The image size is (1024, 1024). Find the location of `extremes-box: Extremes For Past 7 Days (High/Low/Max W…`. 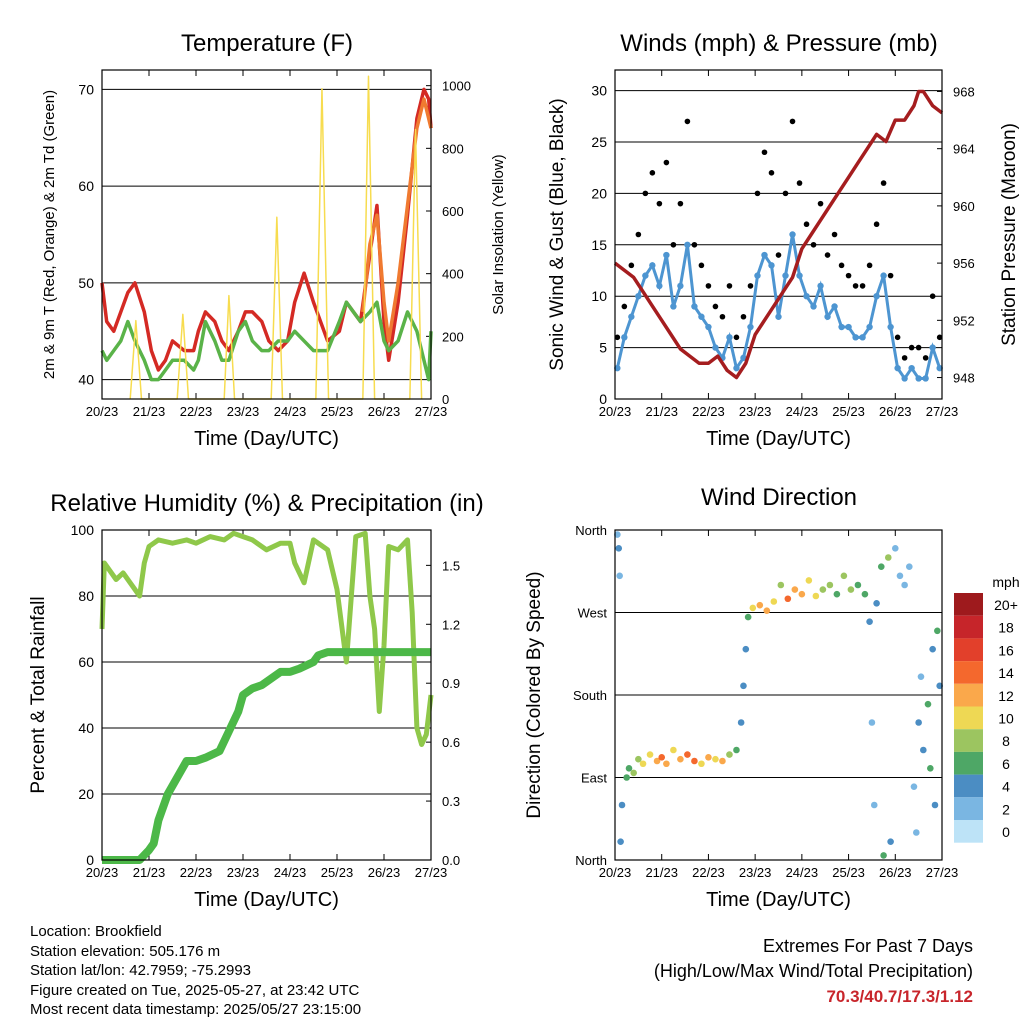

extremes-box: Extremes For Past 7 Days (High/Low/Max W… is located at coordinates (813, 971).